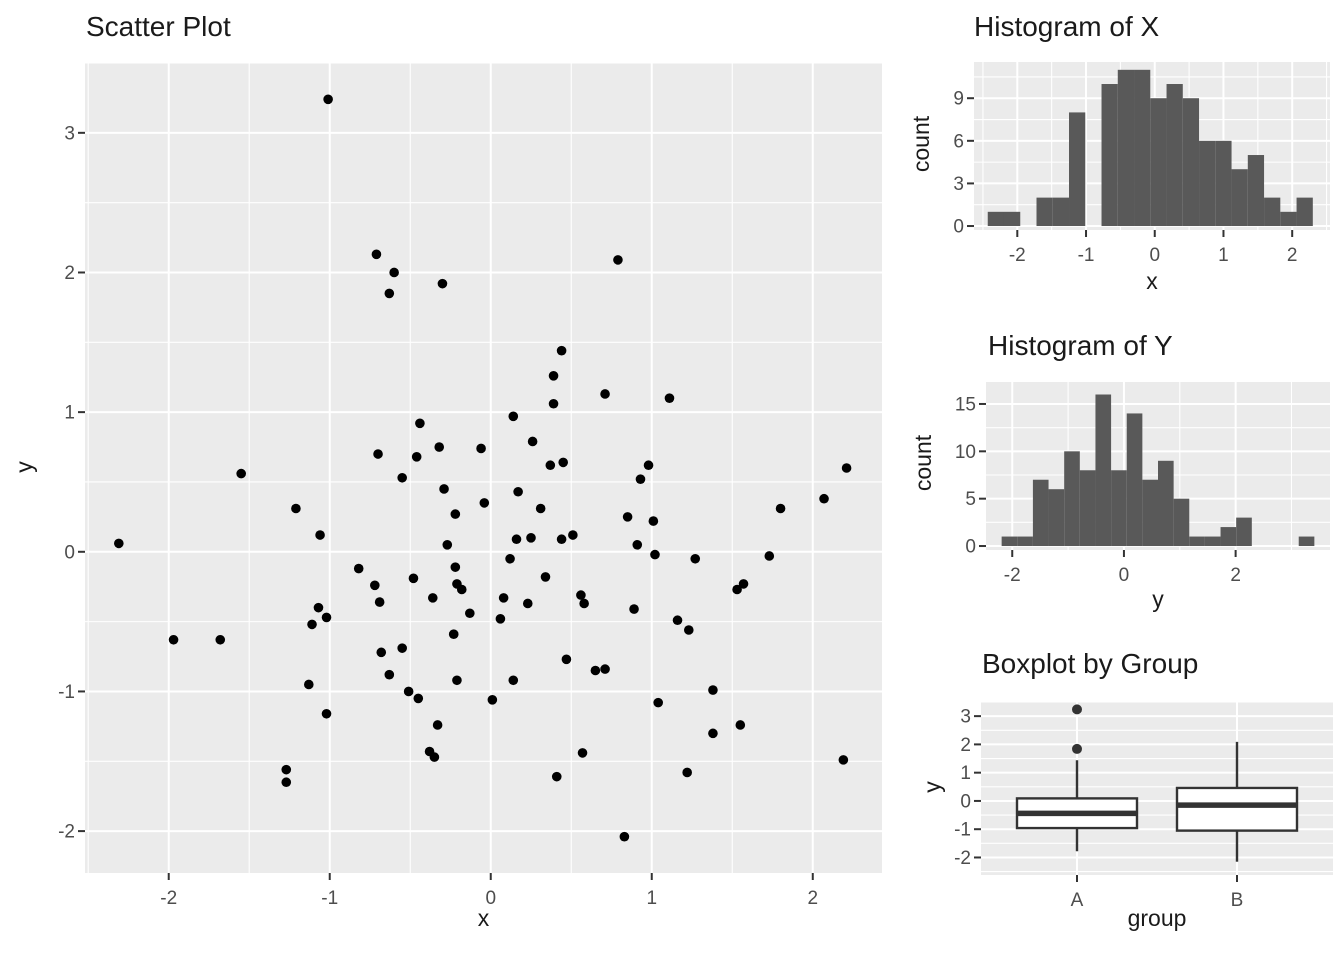 This screenshot has width=1344, height=960. I want to click on boxplot-x-tick-label: A, so click(1077, 900).